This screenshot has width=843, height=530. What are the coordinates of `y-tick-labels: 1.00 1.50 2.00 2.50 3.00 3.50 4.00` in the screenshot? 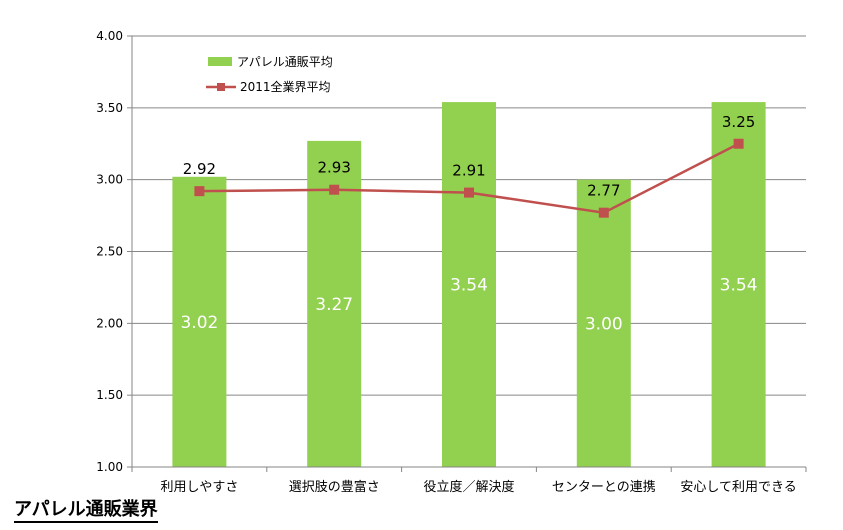 It's located at (109, 251).